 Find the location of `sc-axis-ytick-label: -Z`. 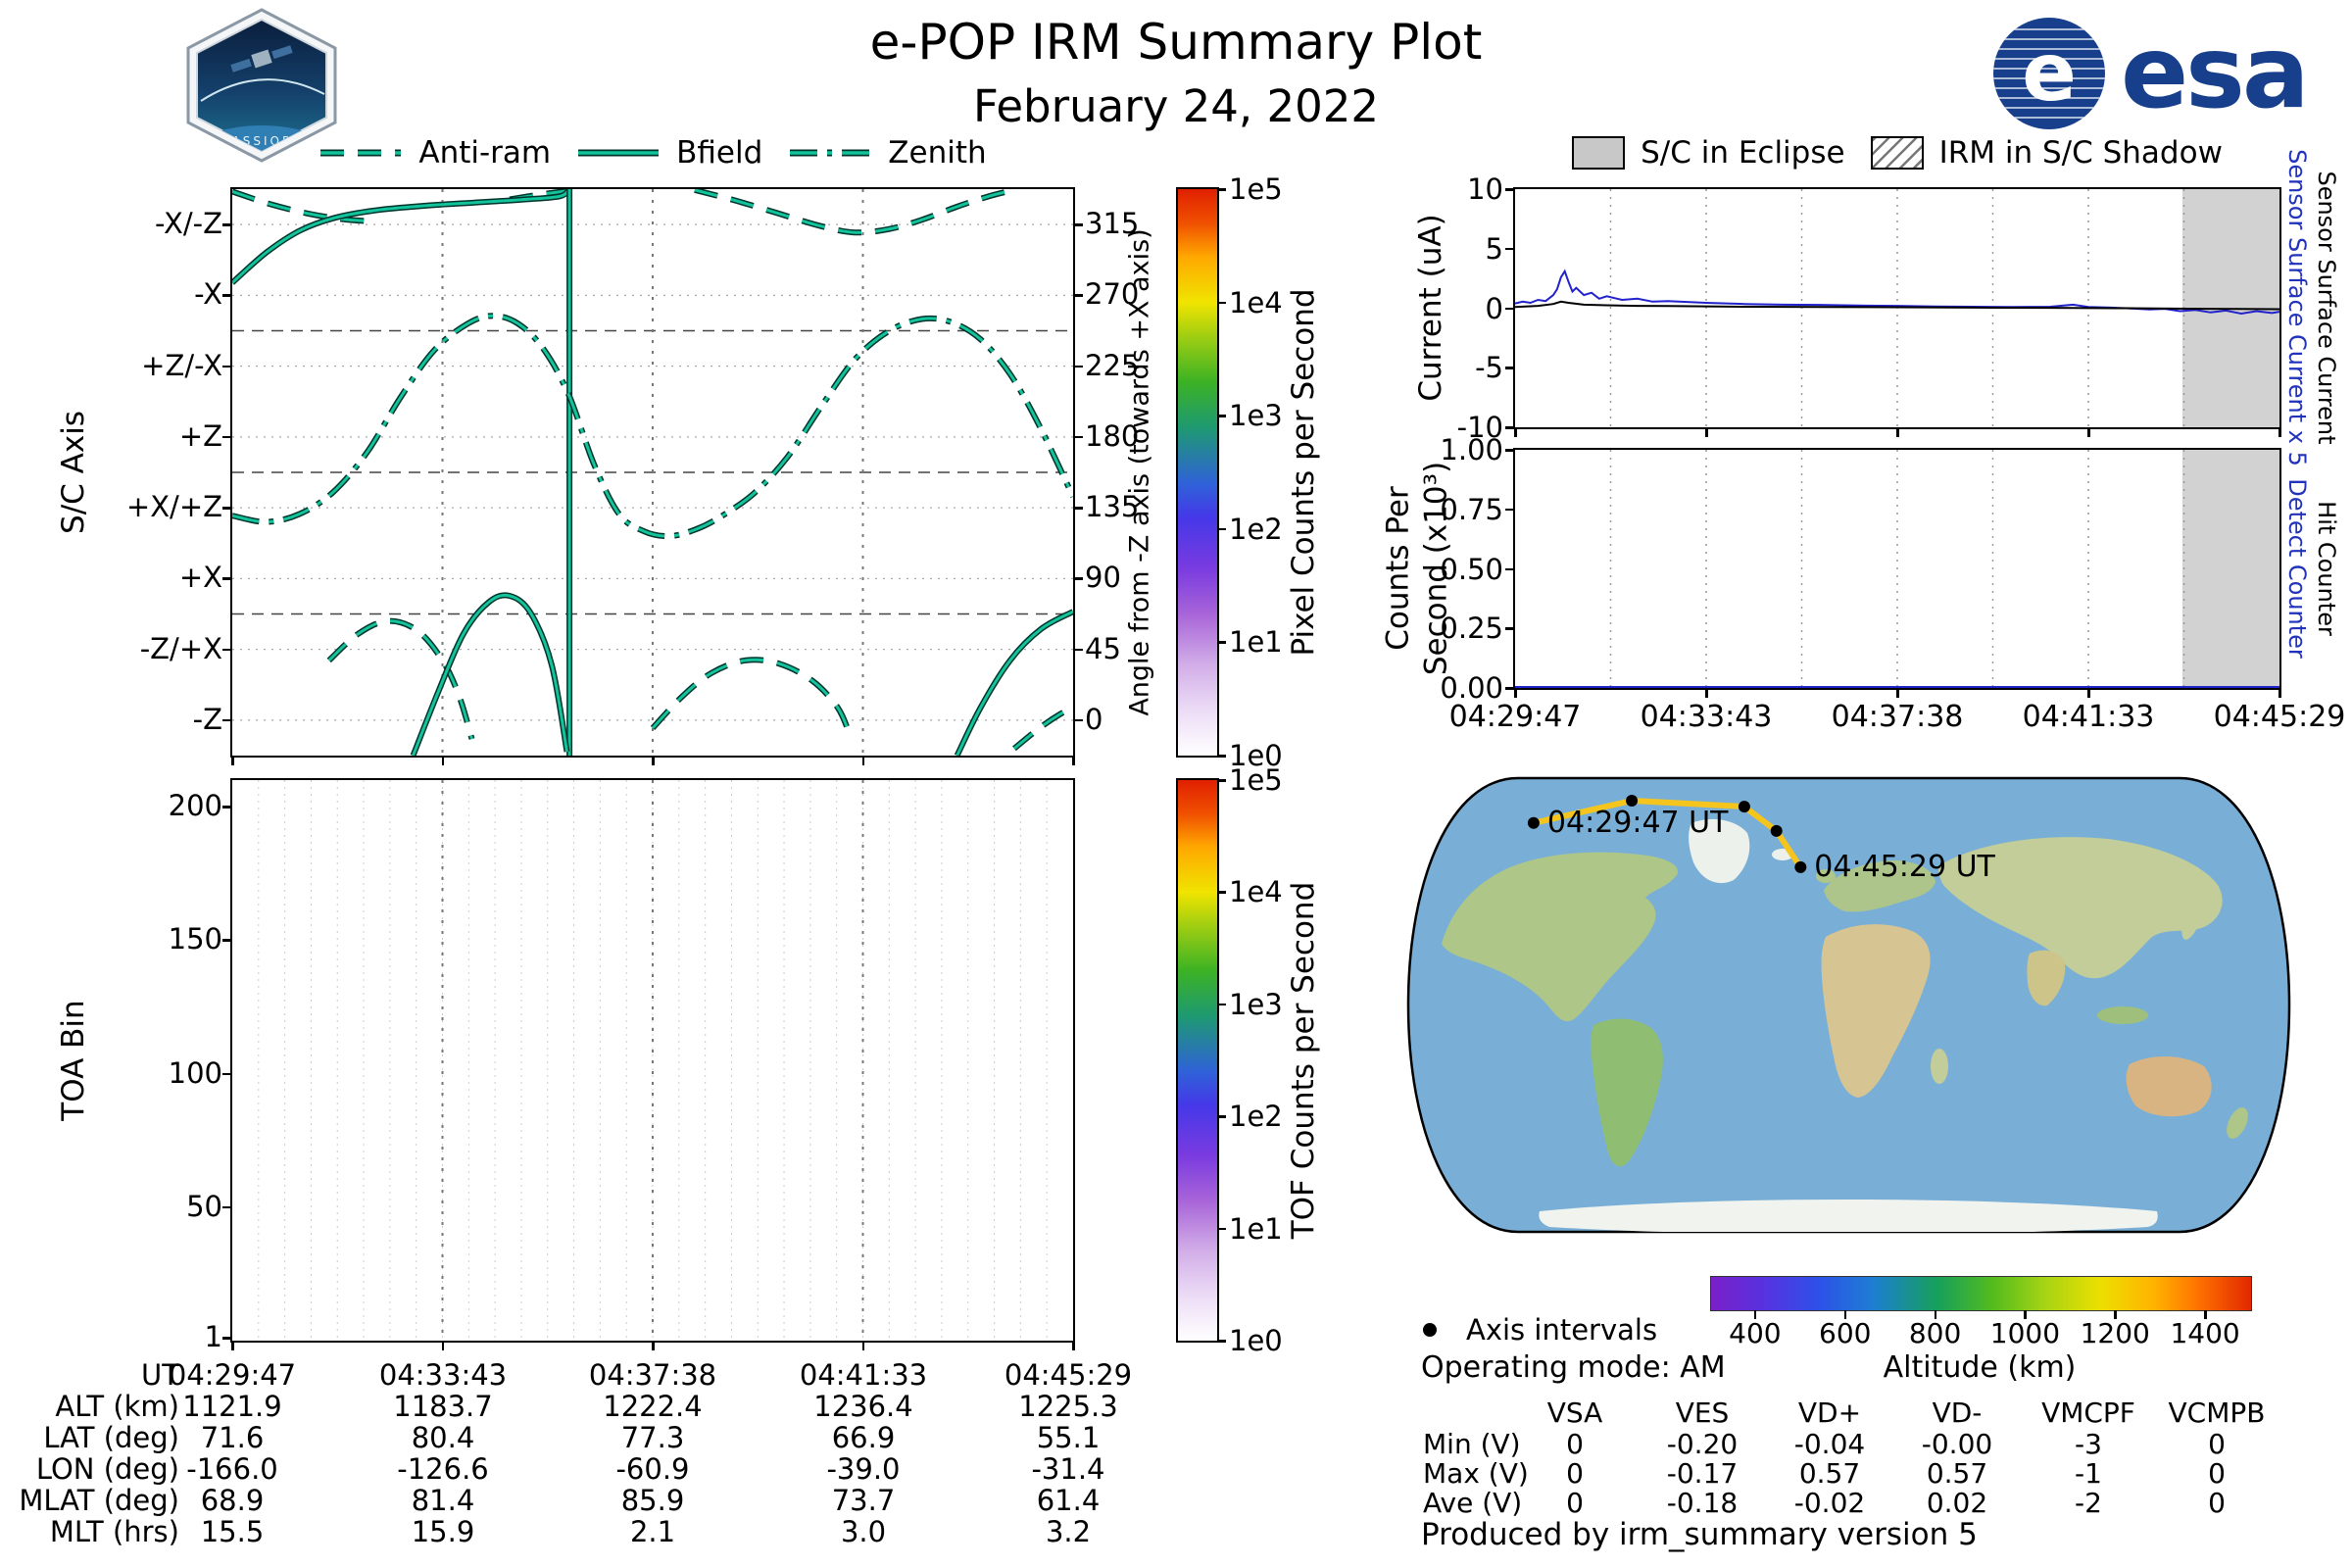

sc-axis-ytick-label: -Z is located at coordinates (207, 719).